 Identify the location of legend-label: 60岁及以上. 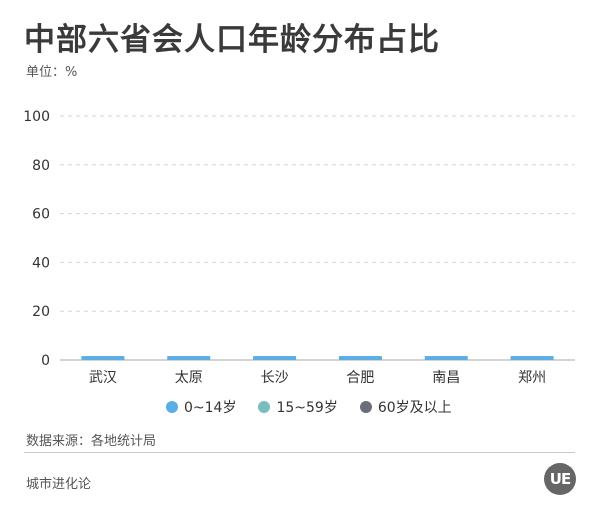
(414, 408).